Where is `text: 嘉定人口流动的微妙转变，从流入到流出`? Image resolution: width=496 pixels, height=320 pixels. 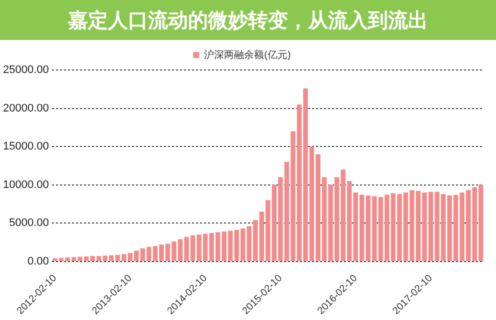 text: 嘉定人口流动的微妙转变，从流入到流出 is located at coordinates (248, 20).